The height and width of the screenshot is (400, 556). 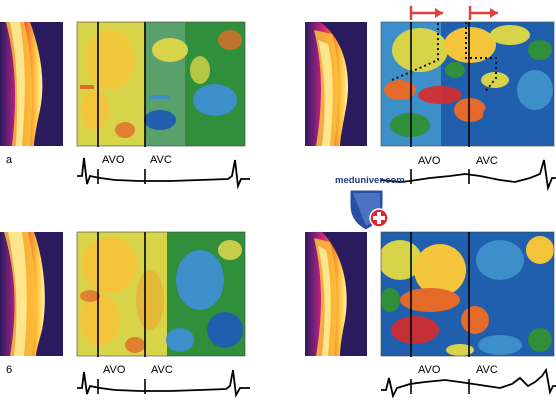 What do you see at coordinates (9, 370) in the screenshot?
I see `panel-label: 6` at bounding box center [9, 370].